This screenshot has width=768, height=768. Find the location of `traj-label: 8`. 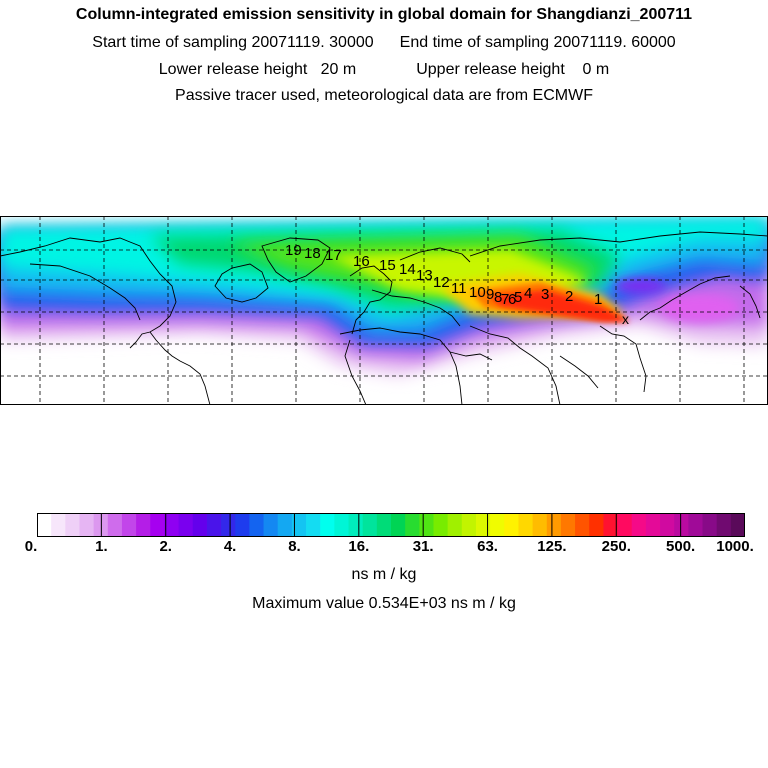

traj-label: 8 is located at coordinates (498, 297).